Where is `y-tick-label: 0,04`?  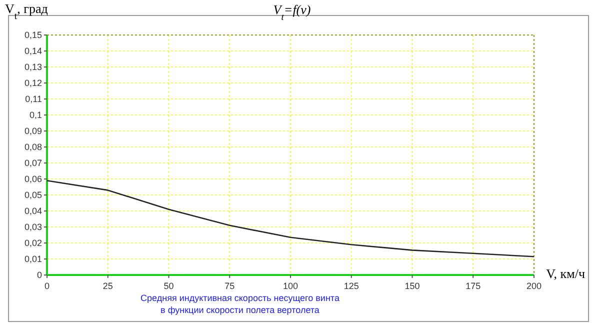
y-tick-label: 0,04 is located at coordinates (33, 211).